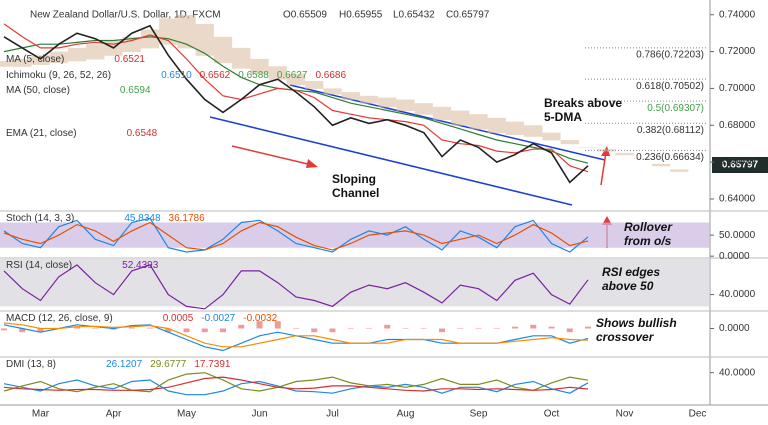 The image size is (768, 425). Describe the element at coordinates (698, 414) in the screenshot. I see `x-tick-label: Dec` at that location.